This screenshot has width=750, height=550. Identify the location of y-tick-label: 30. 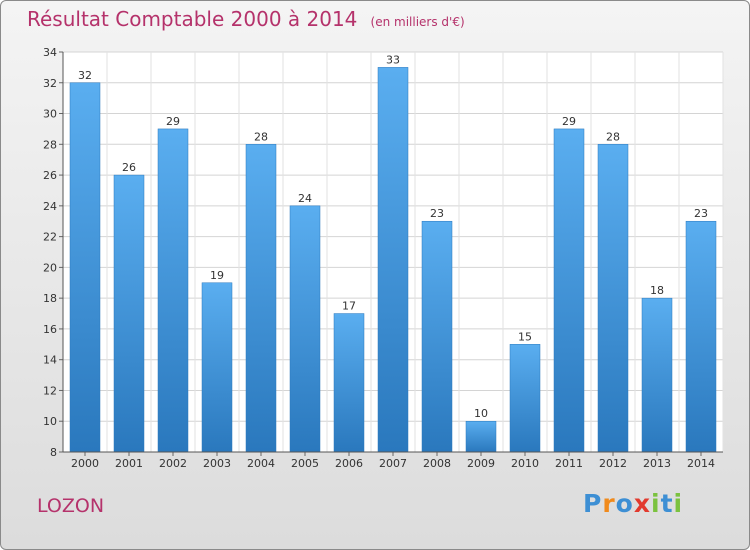
(50, 114).